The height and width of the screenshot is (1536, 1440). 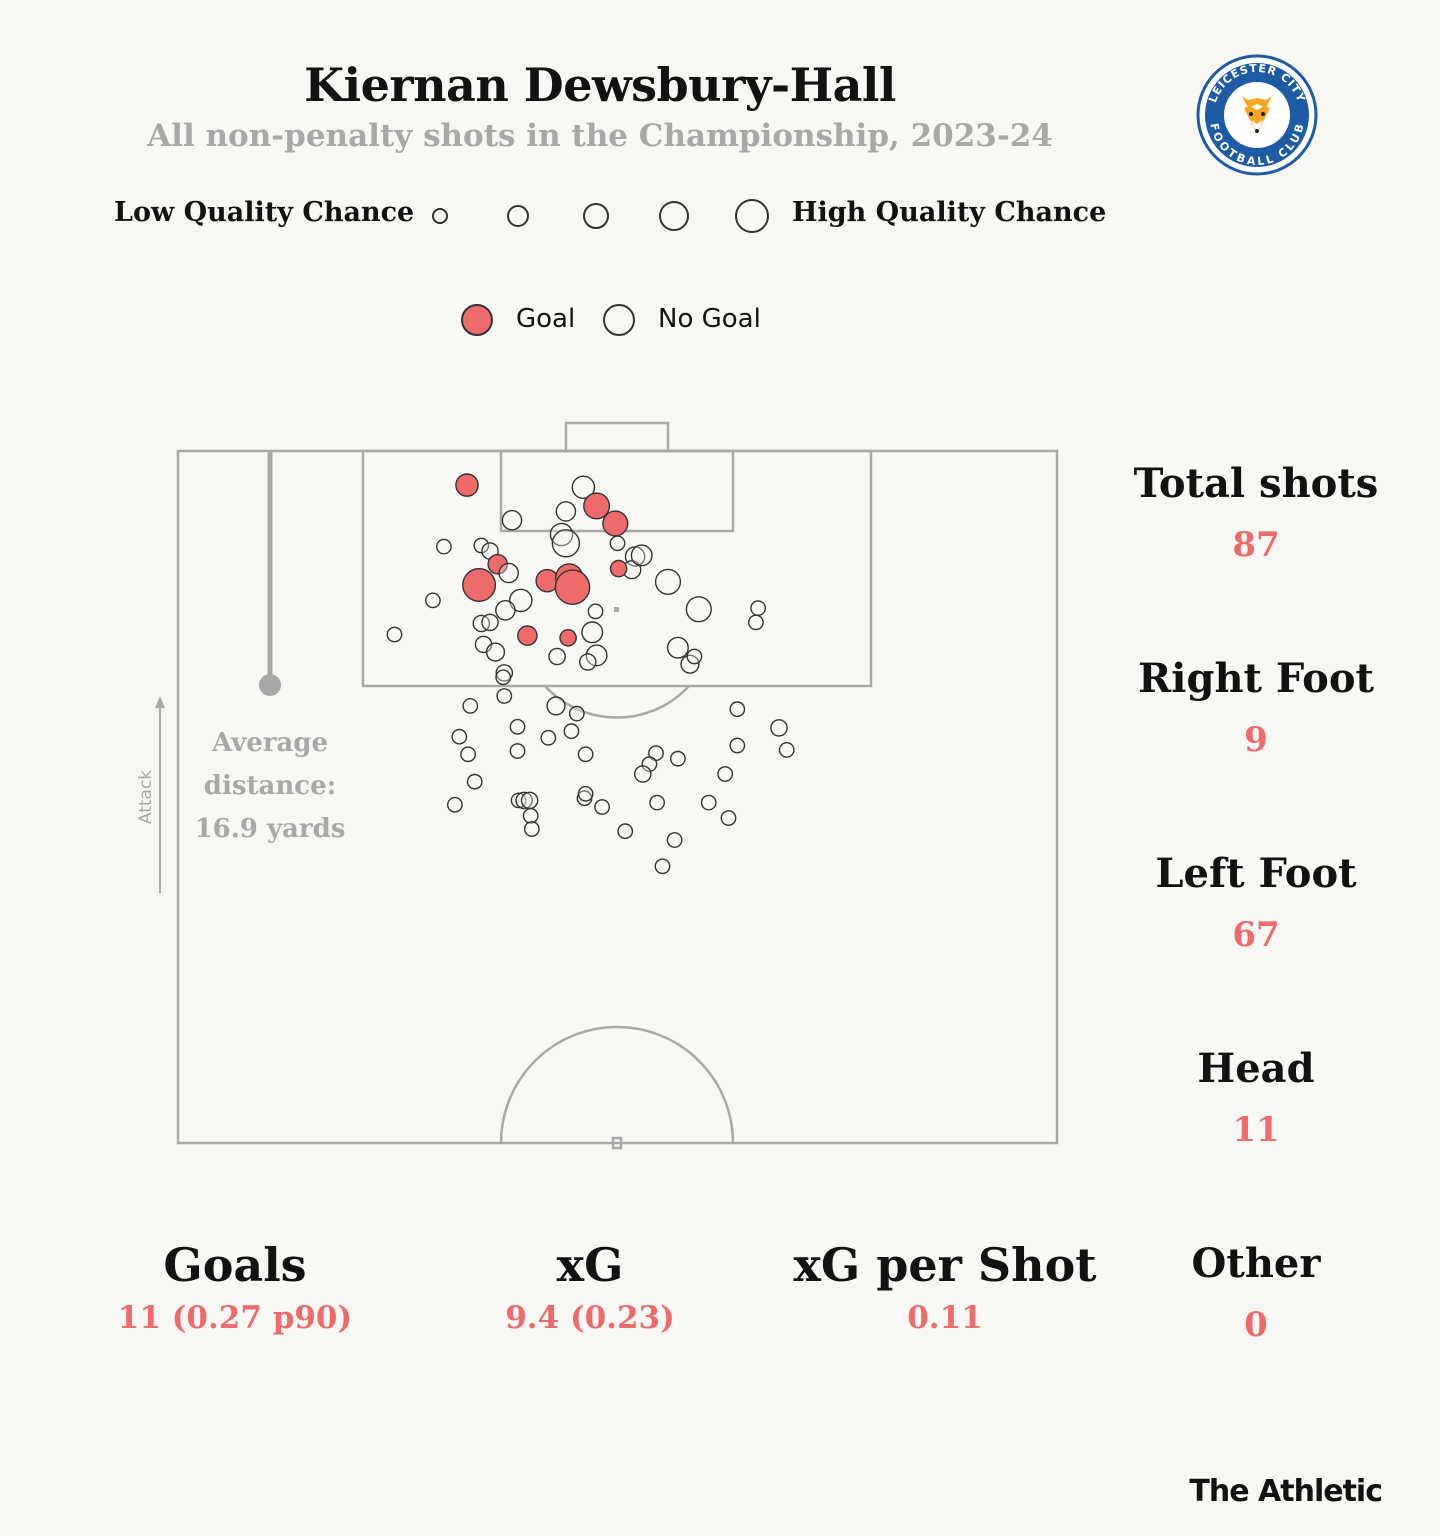 What do you see at coordinates (617, 1143) in the screenshot?
I see `centre-spot` at bounding box center [617, 1143].